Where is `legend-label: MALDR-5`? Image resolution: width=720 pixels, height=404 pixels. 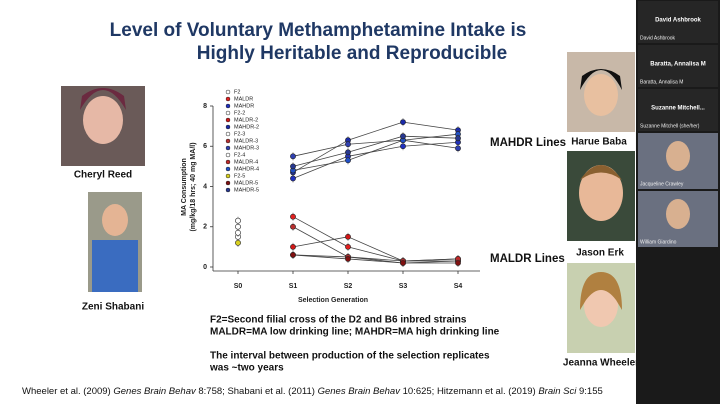 legend-label: MALDR-5 is located at coordinates (246, 183).